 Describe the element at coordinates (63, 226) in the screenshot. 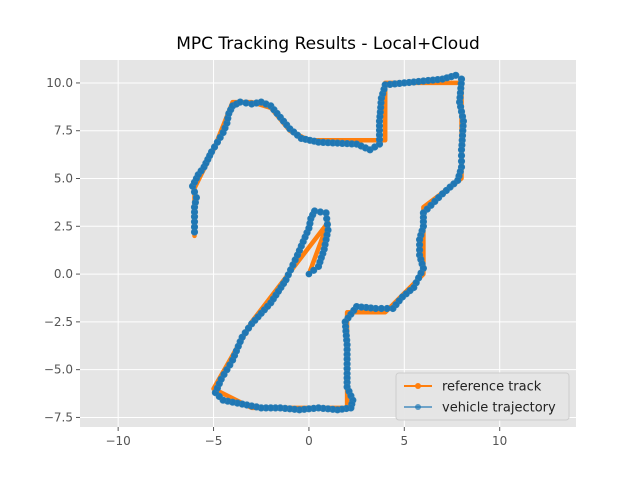

I see `y-tick-label: 2.5` at that location.